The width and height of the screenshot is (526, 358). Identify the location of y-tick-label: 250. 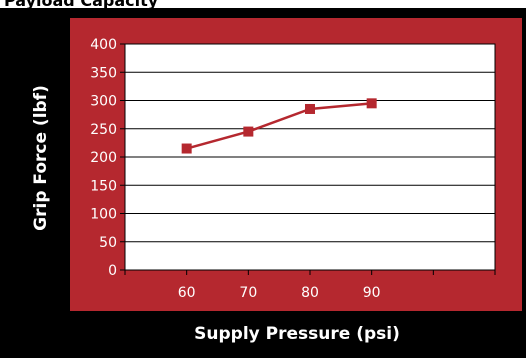
(103, 130).